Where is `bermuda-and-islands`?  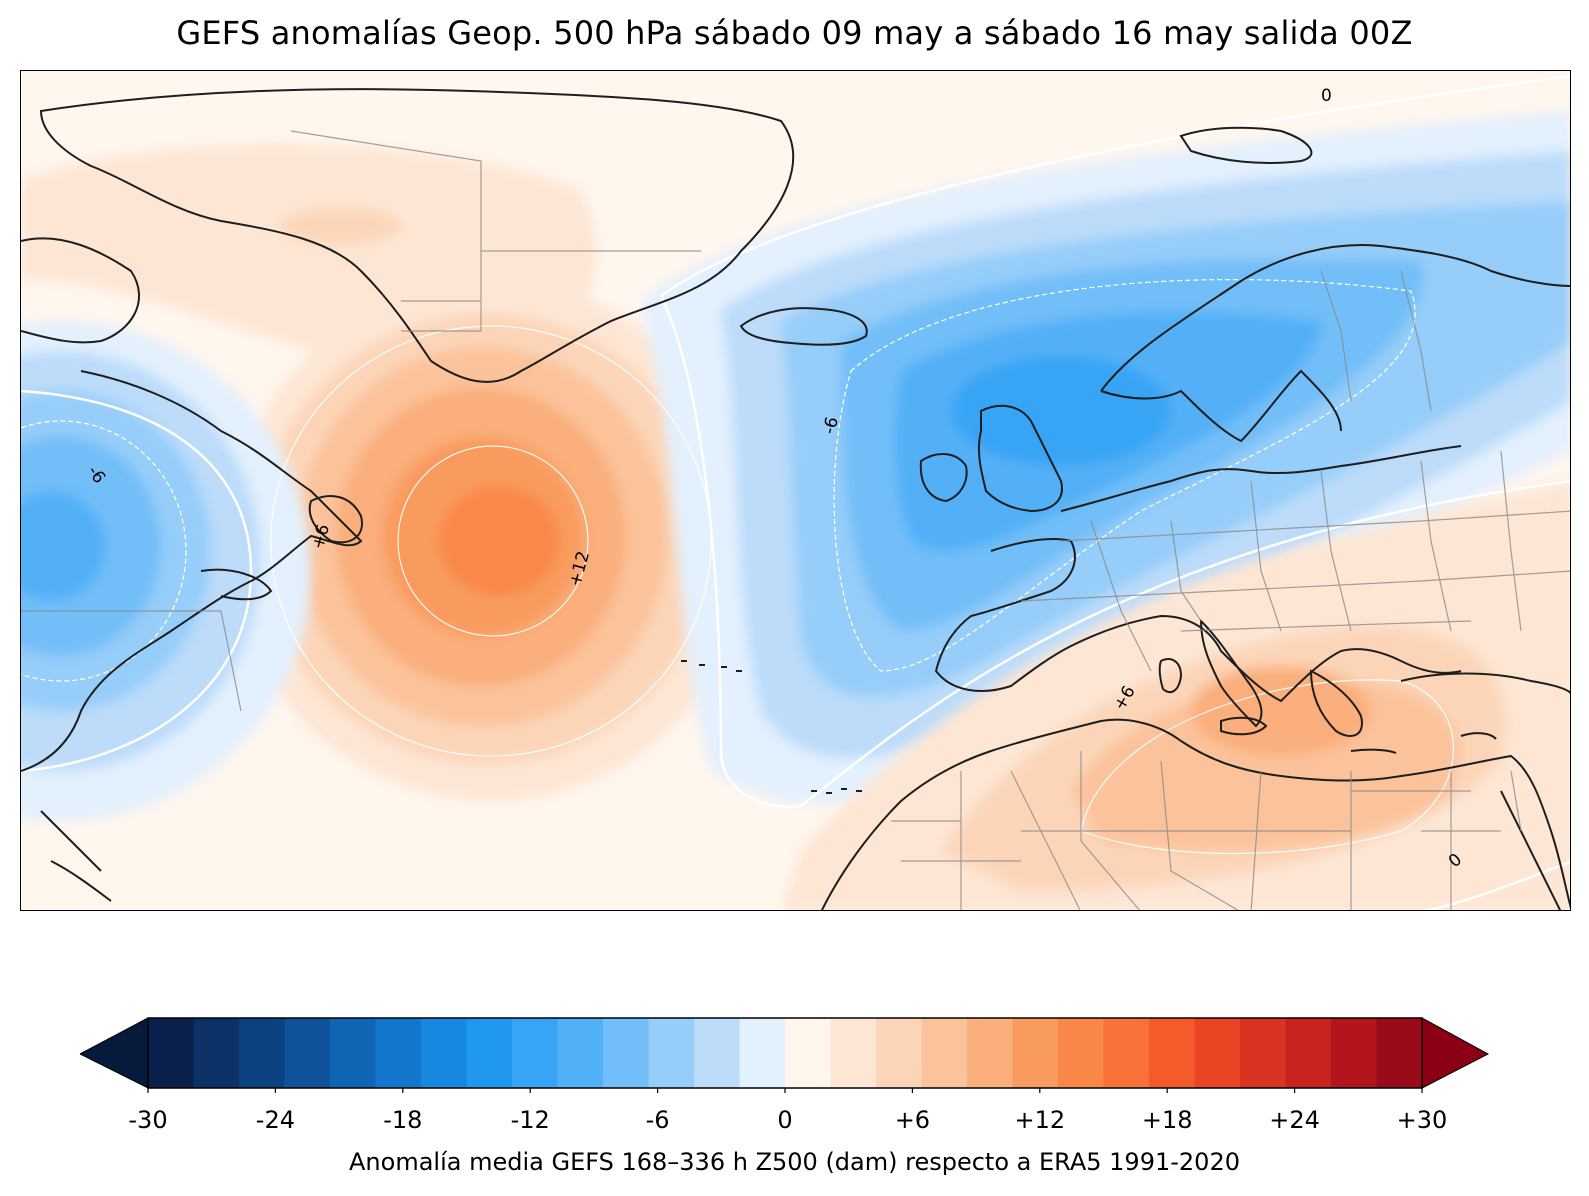
bermuda-and-islands is located at coordinates (76, 856).